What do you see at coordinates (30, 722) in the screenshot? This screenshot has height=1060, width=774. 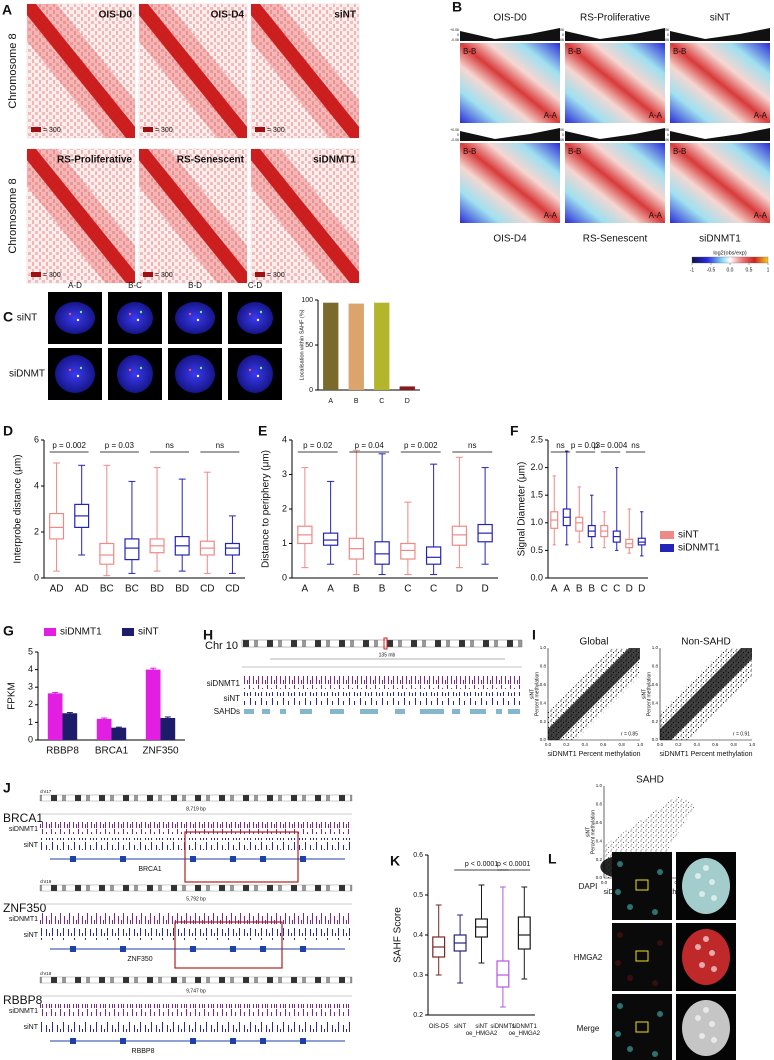 I see `y-tick-label: 1` at bounding box center [30, 722].